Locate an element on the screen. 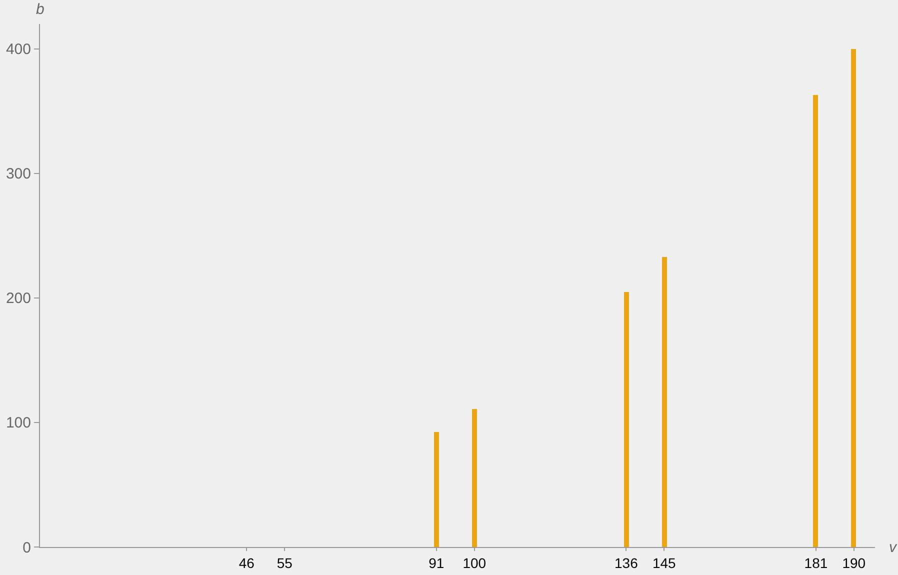 The width and height of the screenshot is (898, 575). x-tick-label: 190 is located at coordinates (854, 562).